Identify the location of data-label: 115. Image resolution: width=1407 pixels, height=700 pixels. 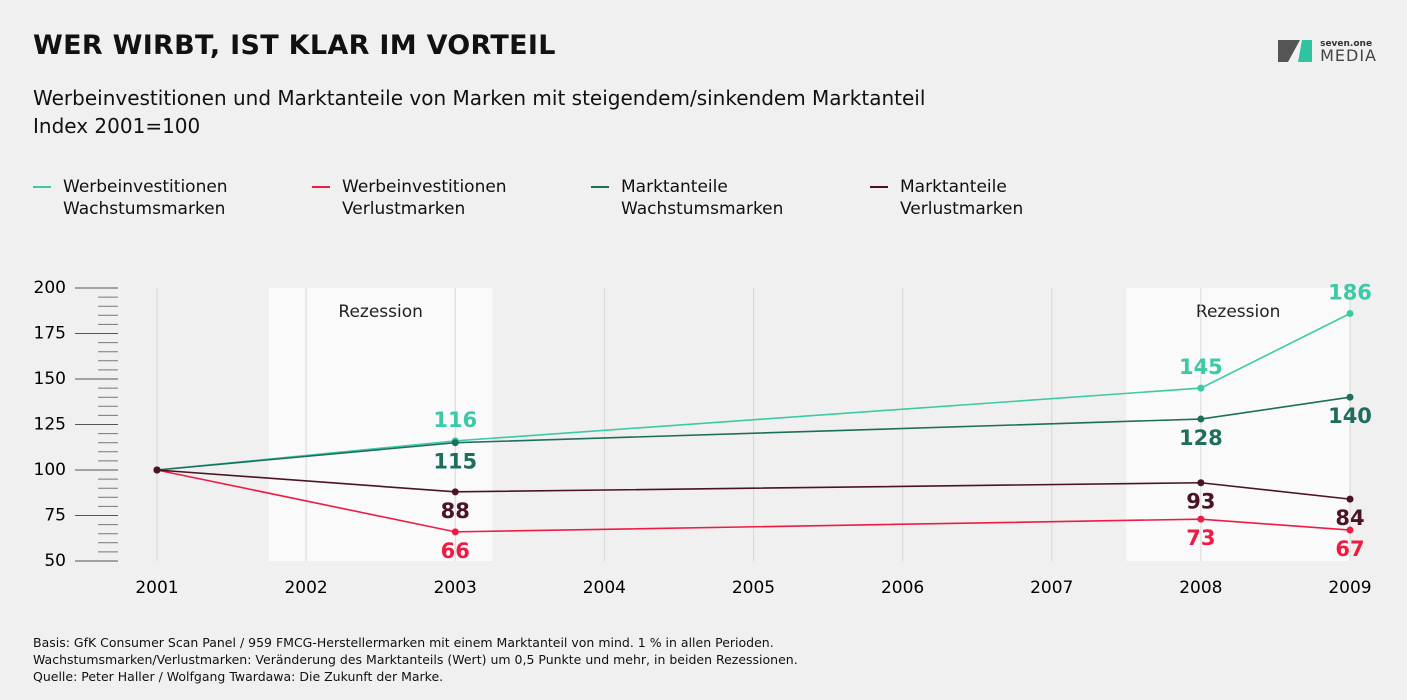
(455, 462).